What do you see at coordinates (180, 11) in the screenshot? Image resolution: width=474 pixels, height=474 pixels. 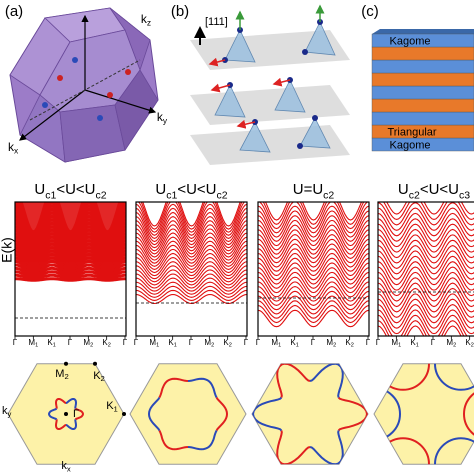 I see `panel-label: (b)` at bounding box center [180, 11].